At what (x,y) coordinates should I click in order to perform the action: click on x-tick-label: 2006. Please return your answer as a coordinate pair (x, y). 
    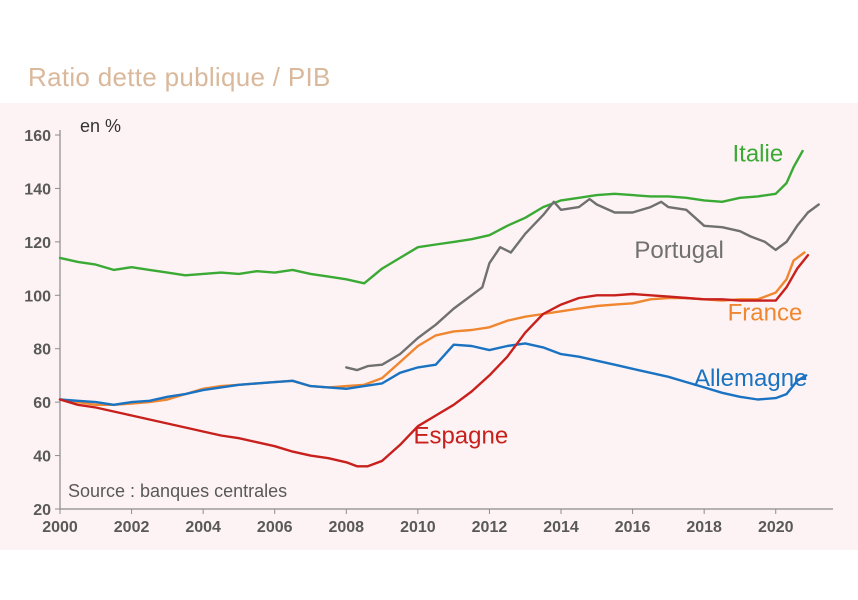
    Looking at the image, I should click on (275, 527).